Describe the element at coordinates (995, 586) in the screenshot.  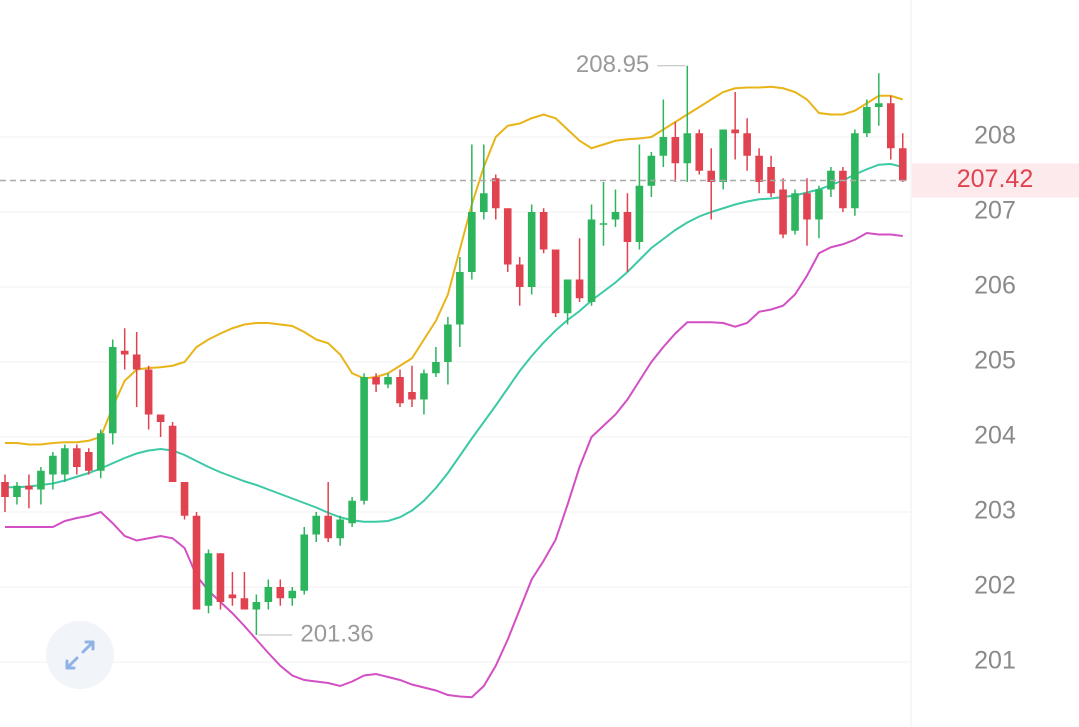
I see `y-tick-label: 202` at that location.